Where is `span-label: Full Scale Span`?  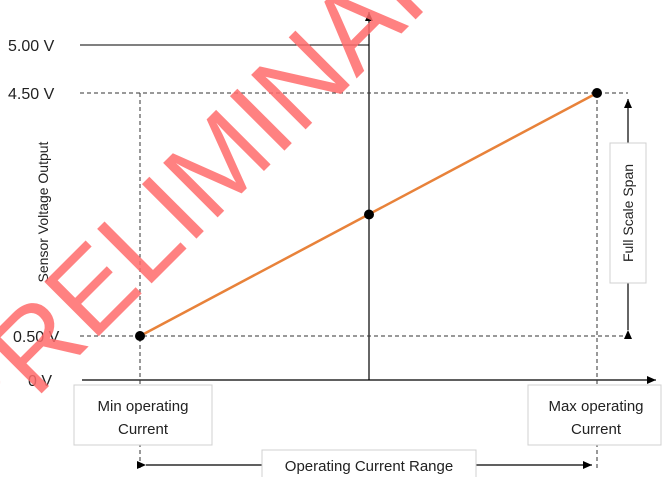
span-label: Full Scale Span is located at coordinates (628, 213).